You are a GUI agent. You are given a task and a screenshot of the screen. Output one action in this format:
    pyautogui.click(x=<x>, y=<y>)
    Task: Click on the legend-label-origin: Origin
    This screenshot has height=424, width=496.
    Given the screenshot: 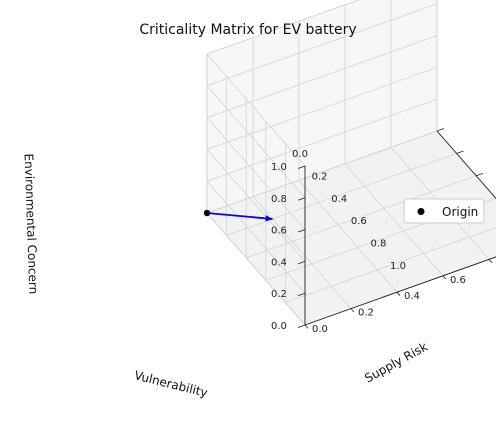 What is the action you would take?
    pyautogui.click(x=460, y=212)
    